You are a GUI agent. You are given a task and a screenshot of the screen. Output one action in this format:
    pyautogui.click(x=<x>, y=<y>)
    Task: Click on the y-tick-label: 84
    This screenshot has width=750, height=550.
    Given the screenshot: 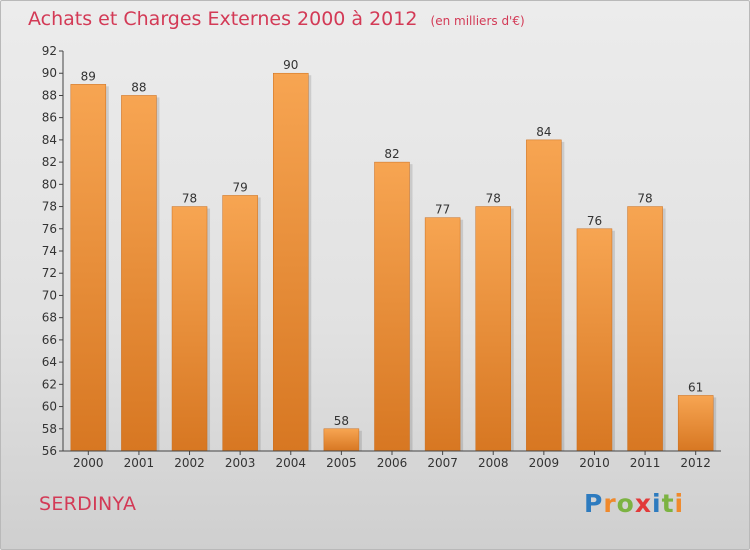 What is the action you would take?
    pyautogui.click(x=49, y=140)
    